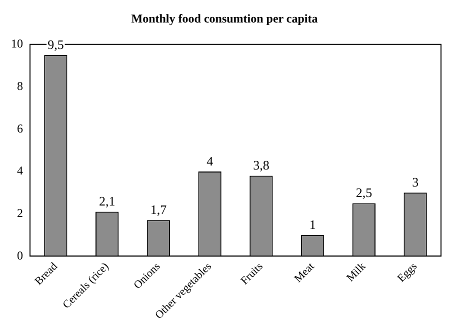 This screenshot has width=453, height=330. Describe the element at coordinates (261, 165) in the screenshot. I see `data-label: 3,8` at that location.